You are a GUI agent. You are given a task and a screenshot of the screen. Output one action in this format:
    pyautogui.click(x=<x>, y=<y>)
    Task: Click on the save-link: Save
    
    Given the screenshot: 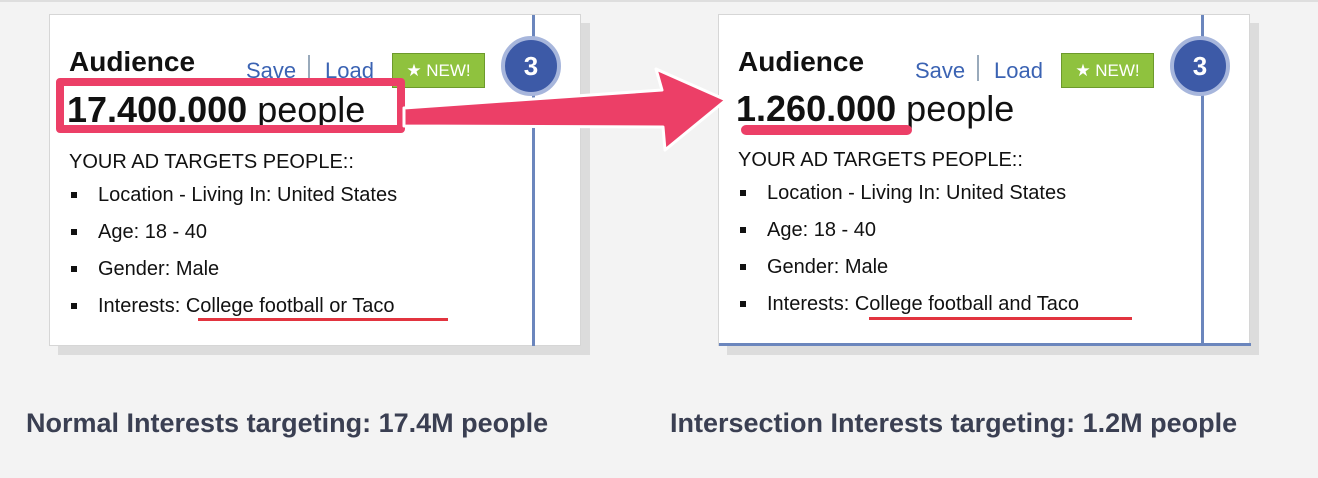 What is the action you would take?
    pyautogui.click(x=940, y=70)
    